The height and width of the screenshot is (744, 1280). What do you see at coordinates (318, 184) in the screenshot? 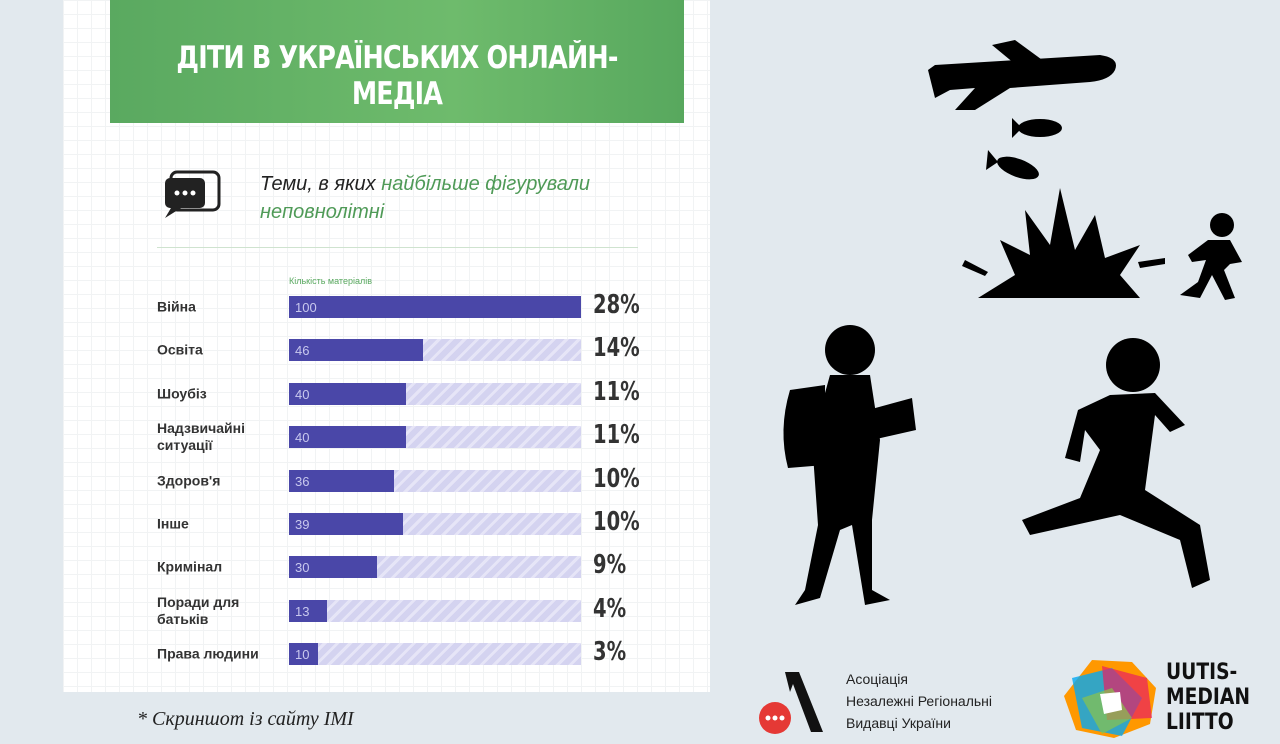
I see `subtitle-plain: Теми, в яких` at bounding box center [318, 184].